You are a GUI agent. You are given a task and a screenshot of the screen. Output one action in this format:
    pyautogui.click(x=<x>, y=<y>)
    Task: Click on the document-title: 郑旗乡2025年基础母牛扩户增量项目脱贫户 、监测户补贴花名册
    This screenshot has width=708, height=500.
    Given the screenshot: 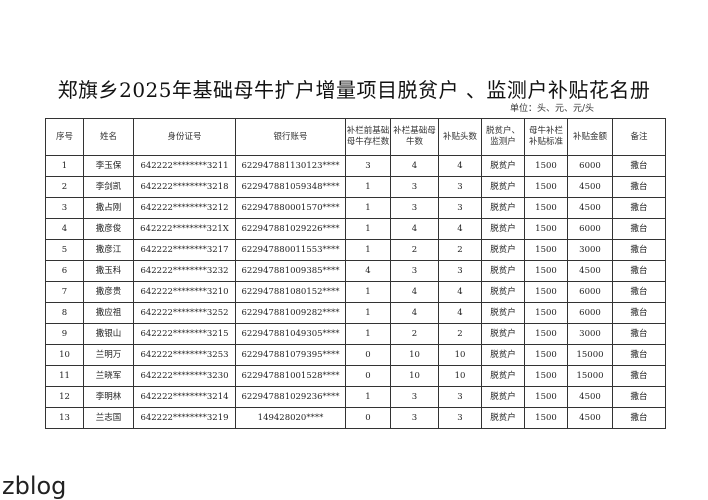 What is the action you would take?
    pyautogui.click(x=354, y=90)
    